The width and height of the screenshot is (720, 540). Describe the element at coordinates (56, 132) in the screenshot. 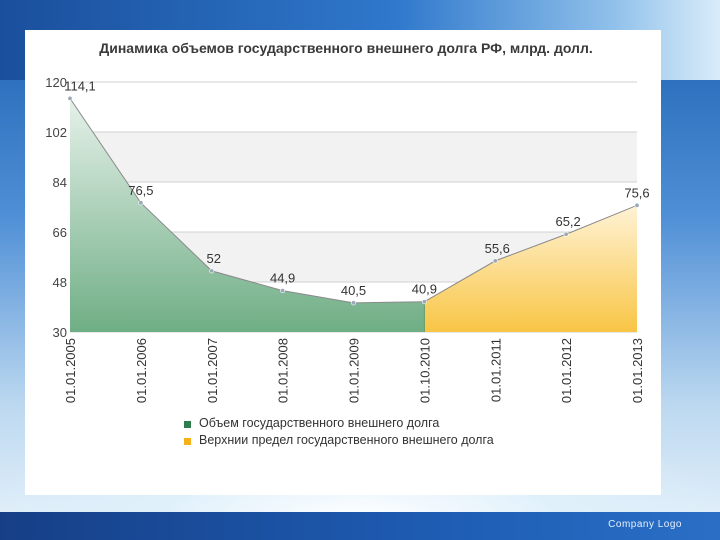

I see `y-tick-label: 102` at that location.